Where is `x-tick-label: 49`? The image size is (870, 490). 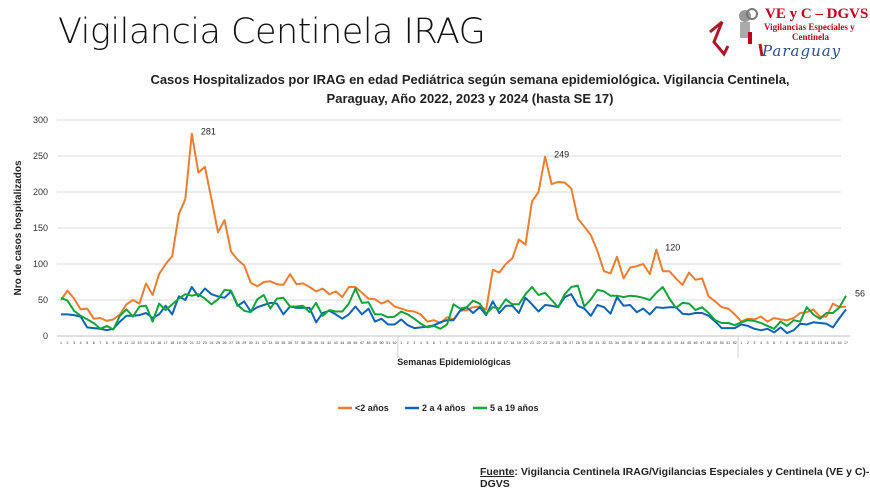 x-tick-label: 49 is located at coordinates (375, 343).